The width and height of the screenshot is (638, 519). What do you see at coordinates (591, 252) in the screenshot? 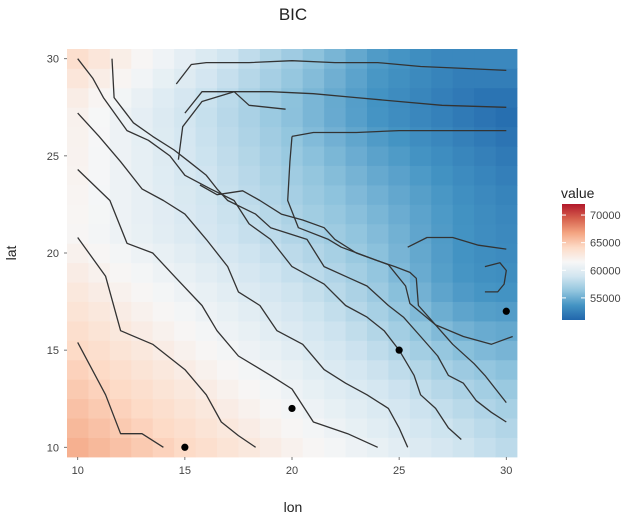
I see `color-legend: value 55000 60000 65000 70000` at bounding box center [591, 252].